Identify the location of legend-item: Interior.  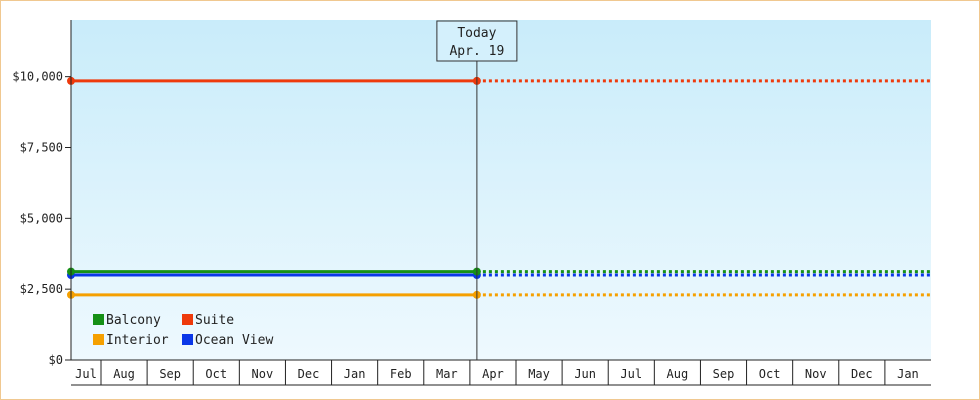
(131, 340).